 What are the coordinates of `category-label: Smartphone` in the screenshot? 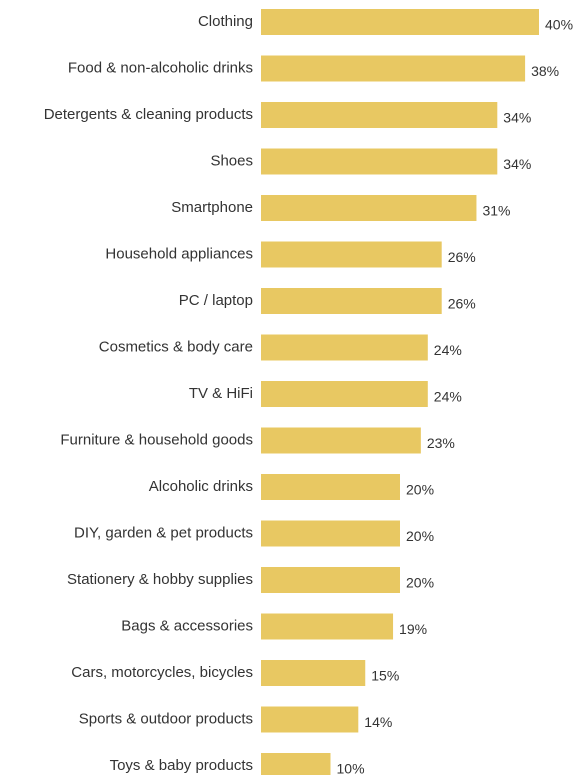 It's located at (212, 207).